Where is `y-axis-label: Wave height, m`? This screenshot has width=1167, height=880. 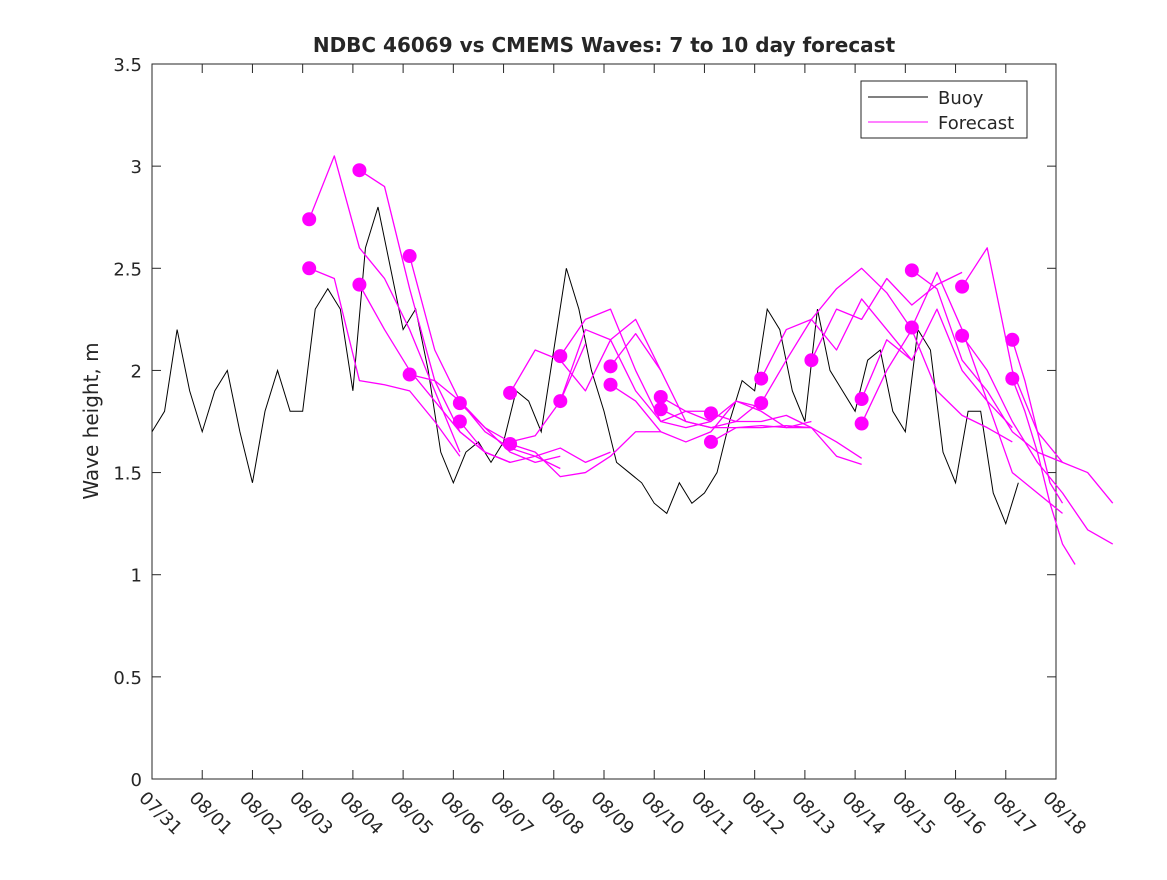
y-axis-label: Wave height, m is located at coordinates (91, 420).